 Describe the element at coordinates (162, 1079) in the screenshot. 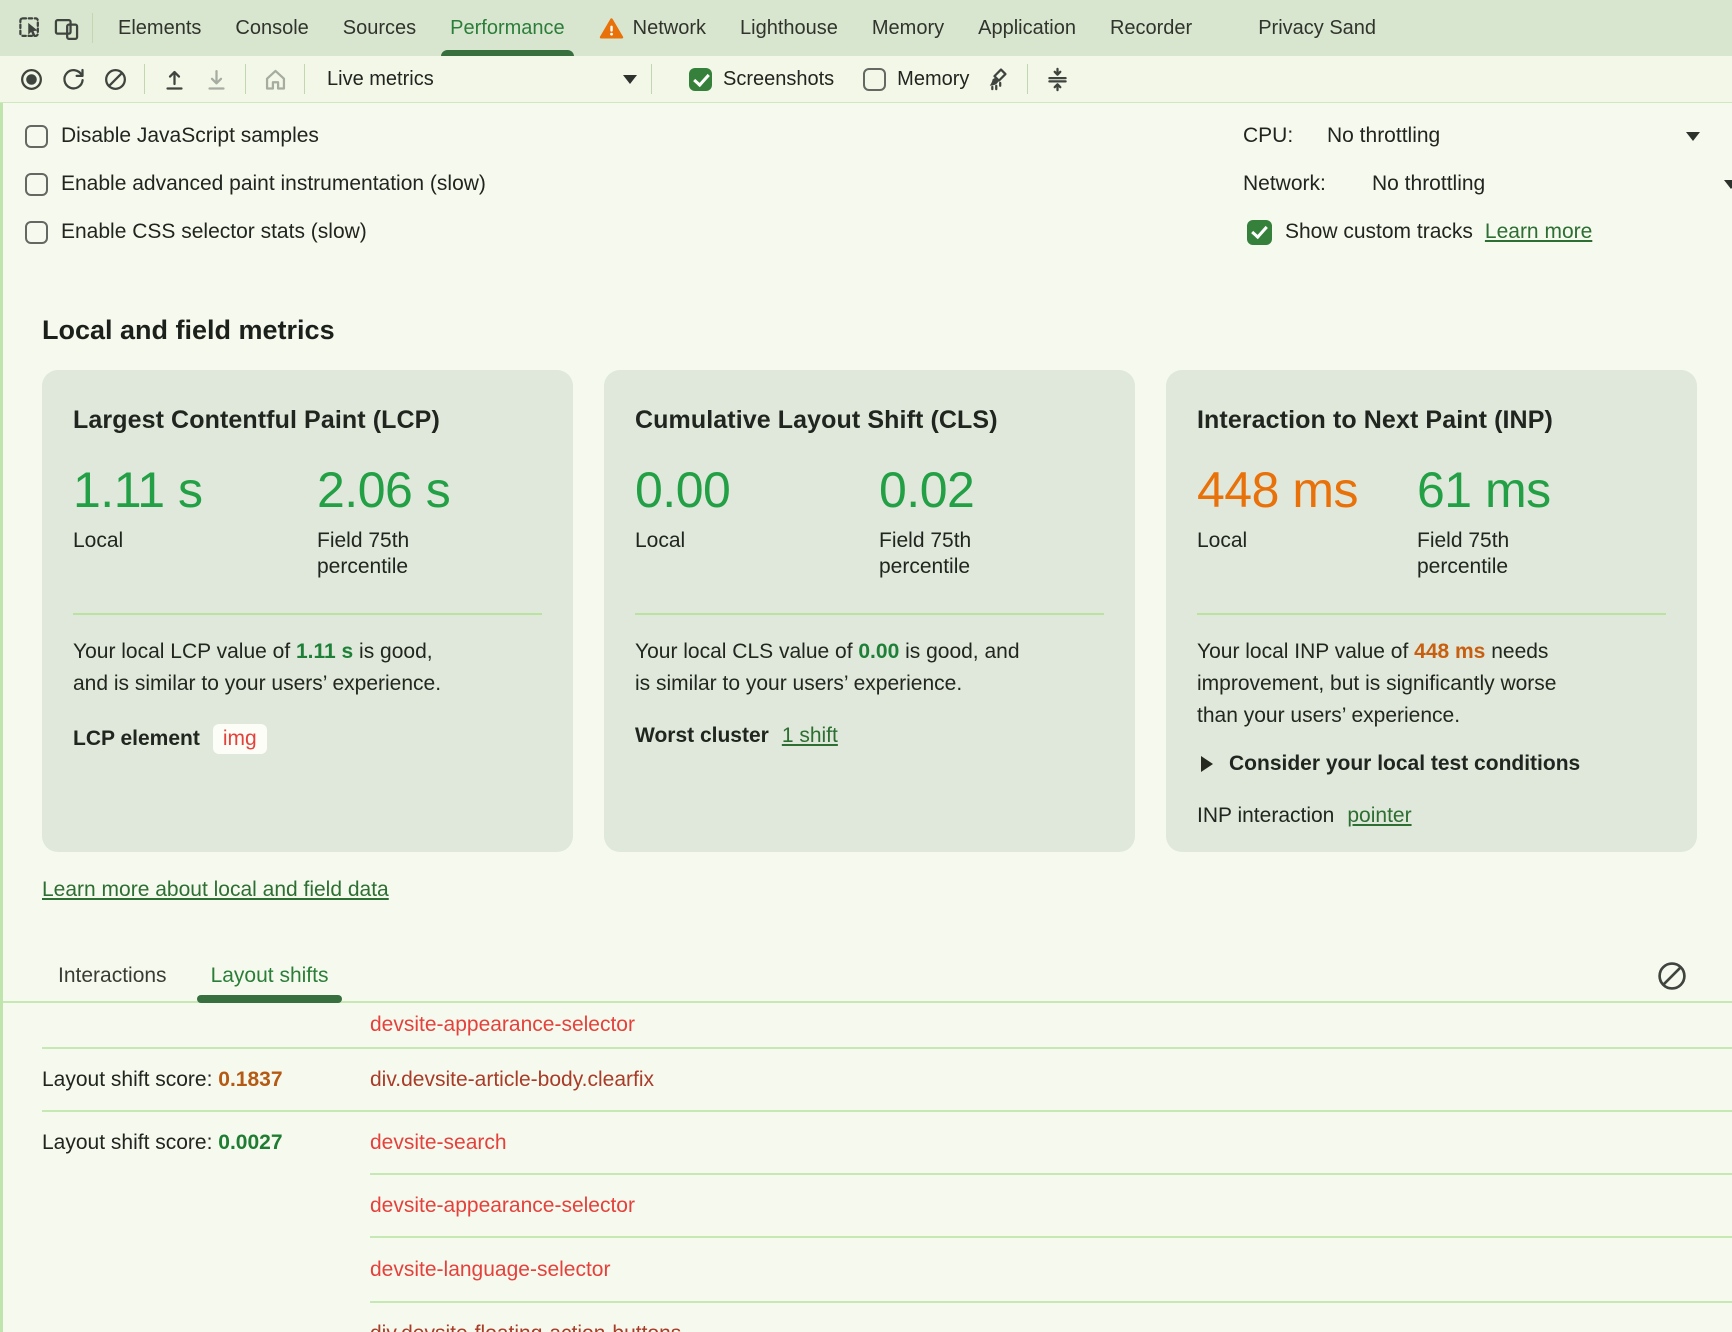

I see `shift-score-cell: Layout shift score: 0.1837` at that location.